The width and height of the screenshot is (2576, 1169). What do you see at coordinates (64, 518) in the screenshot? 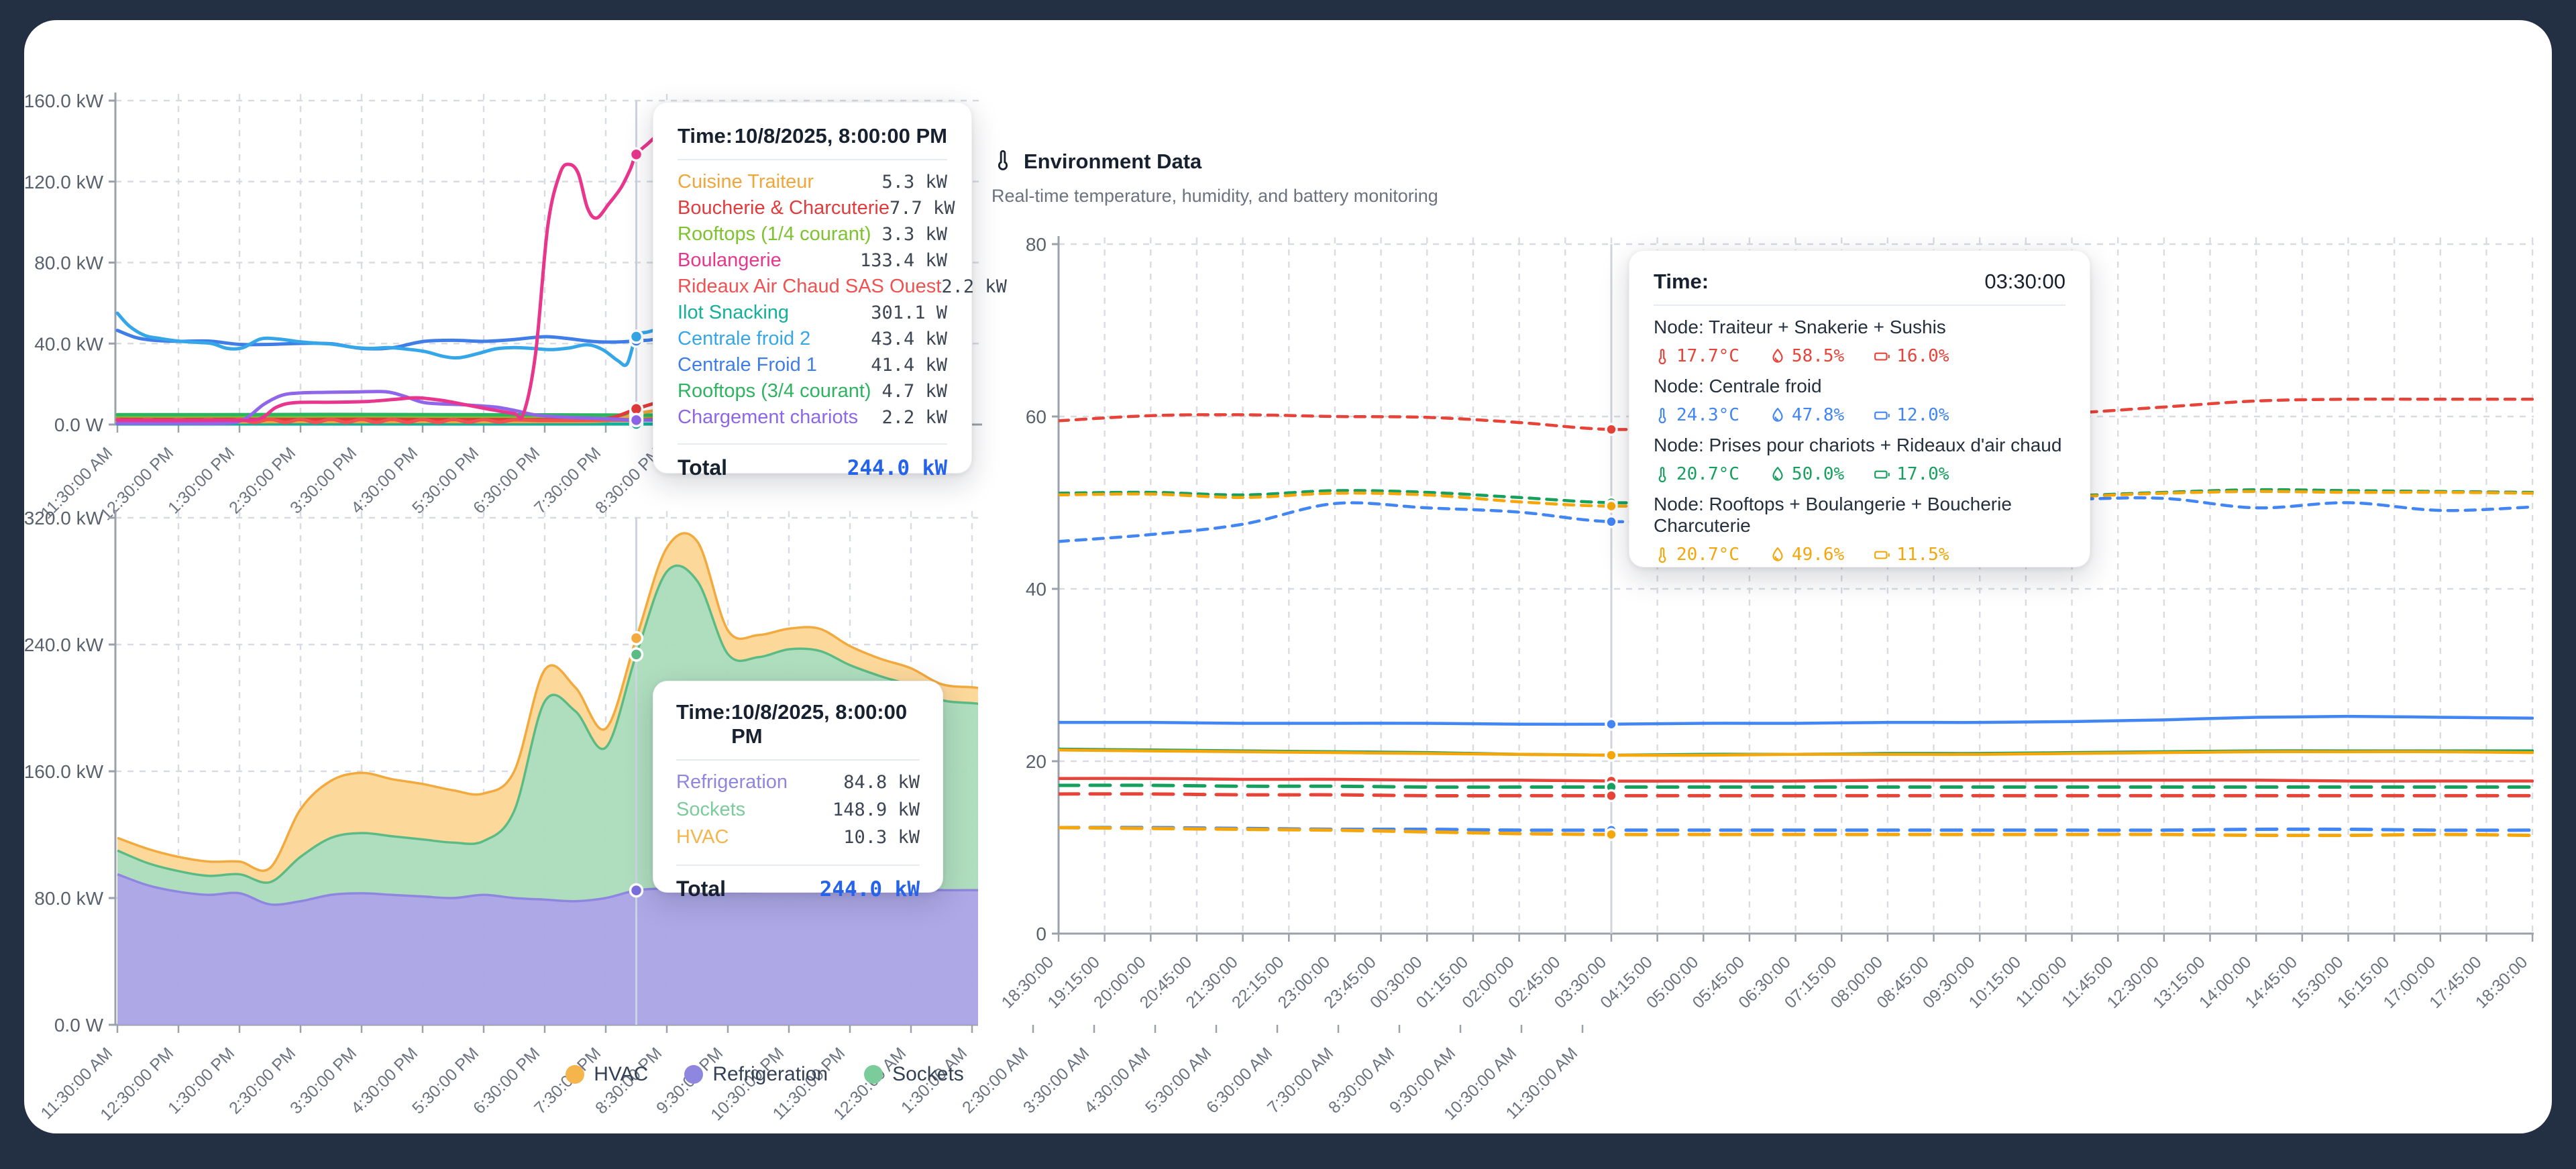
I see `svg-text: 320.0 kW` at bounding box center [64, 518].